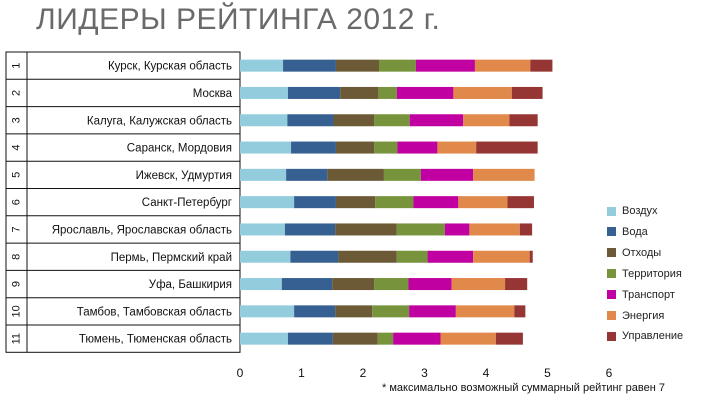 This screenshot has height=406, width=704. What do you see at coordinates (648, 294) in the screenshot?
I see `legend-label: Транспорт` at bounding box center [648, 294].